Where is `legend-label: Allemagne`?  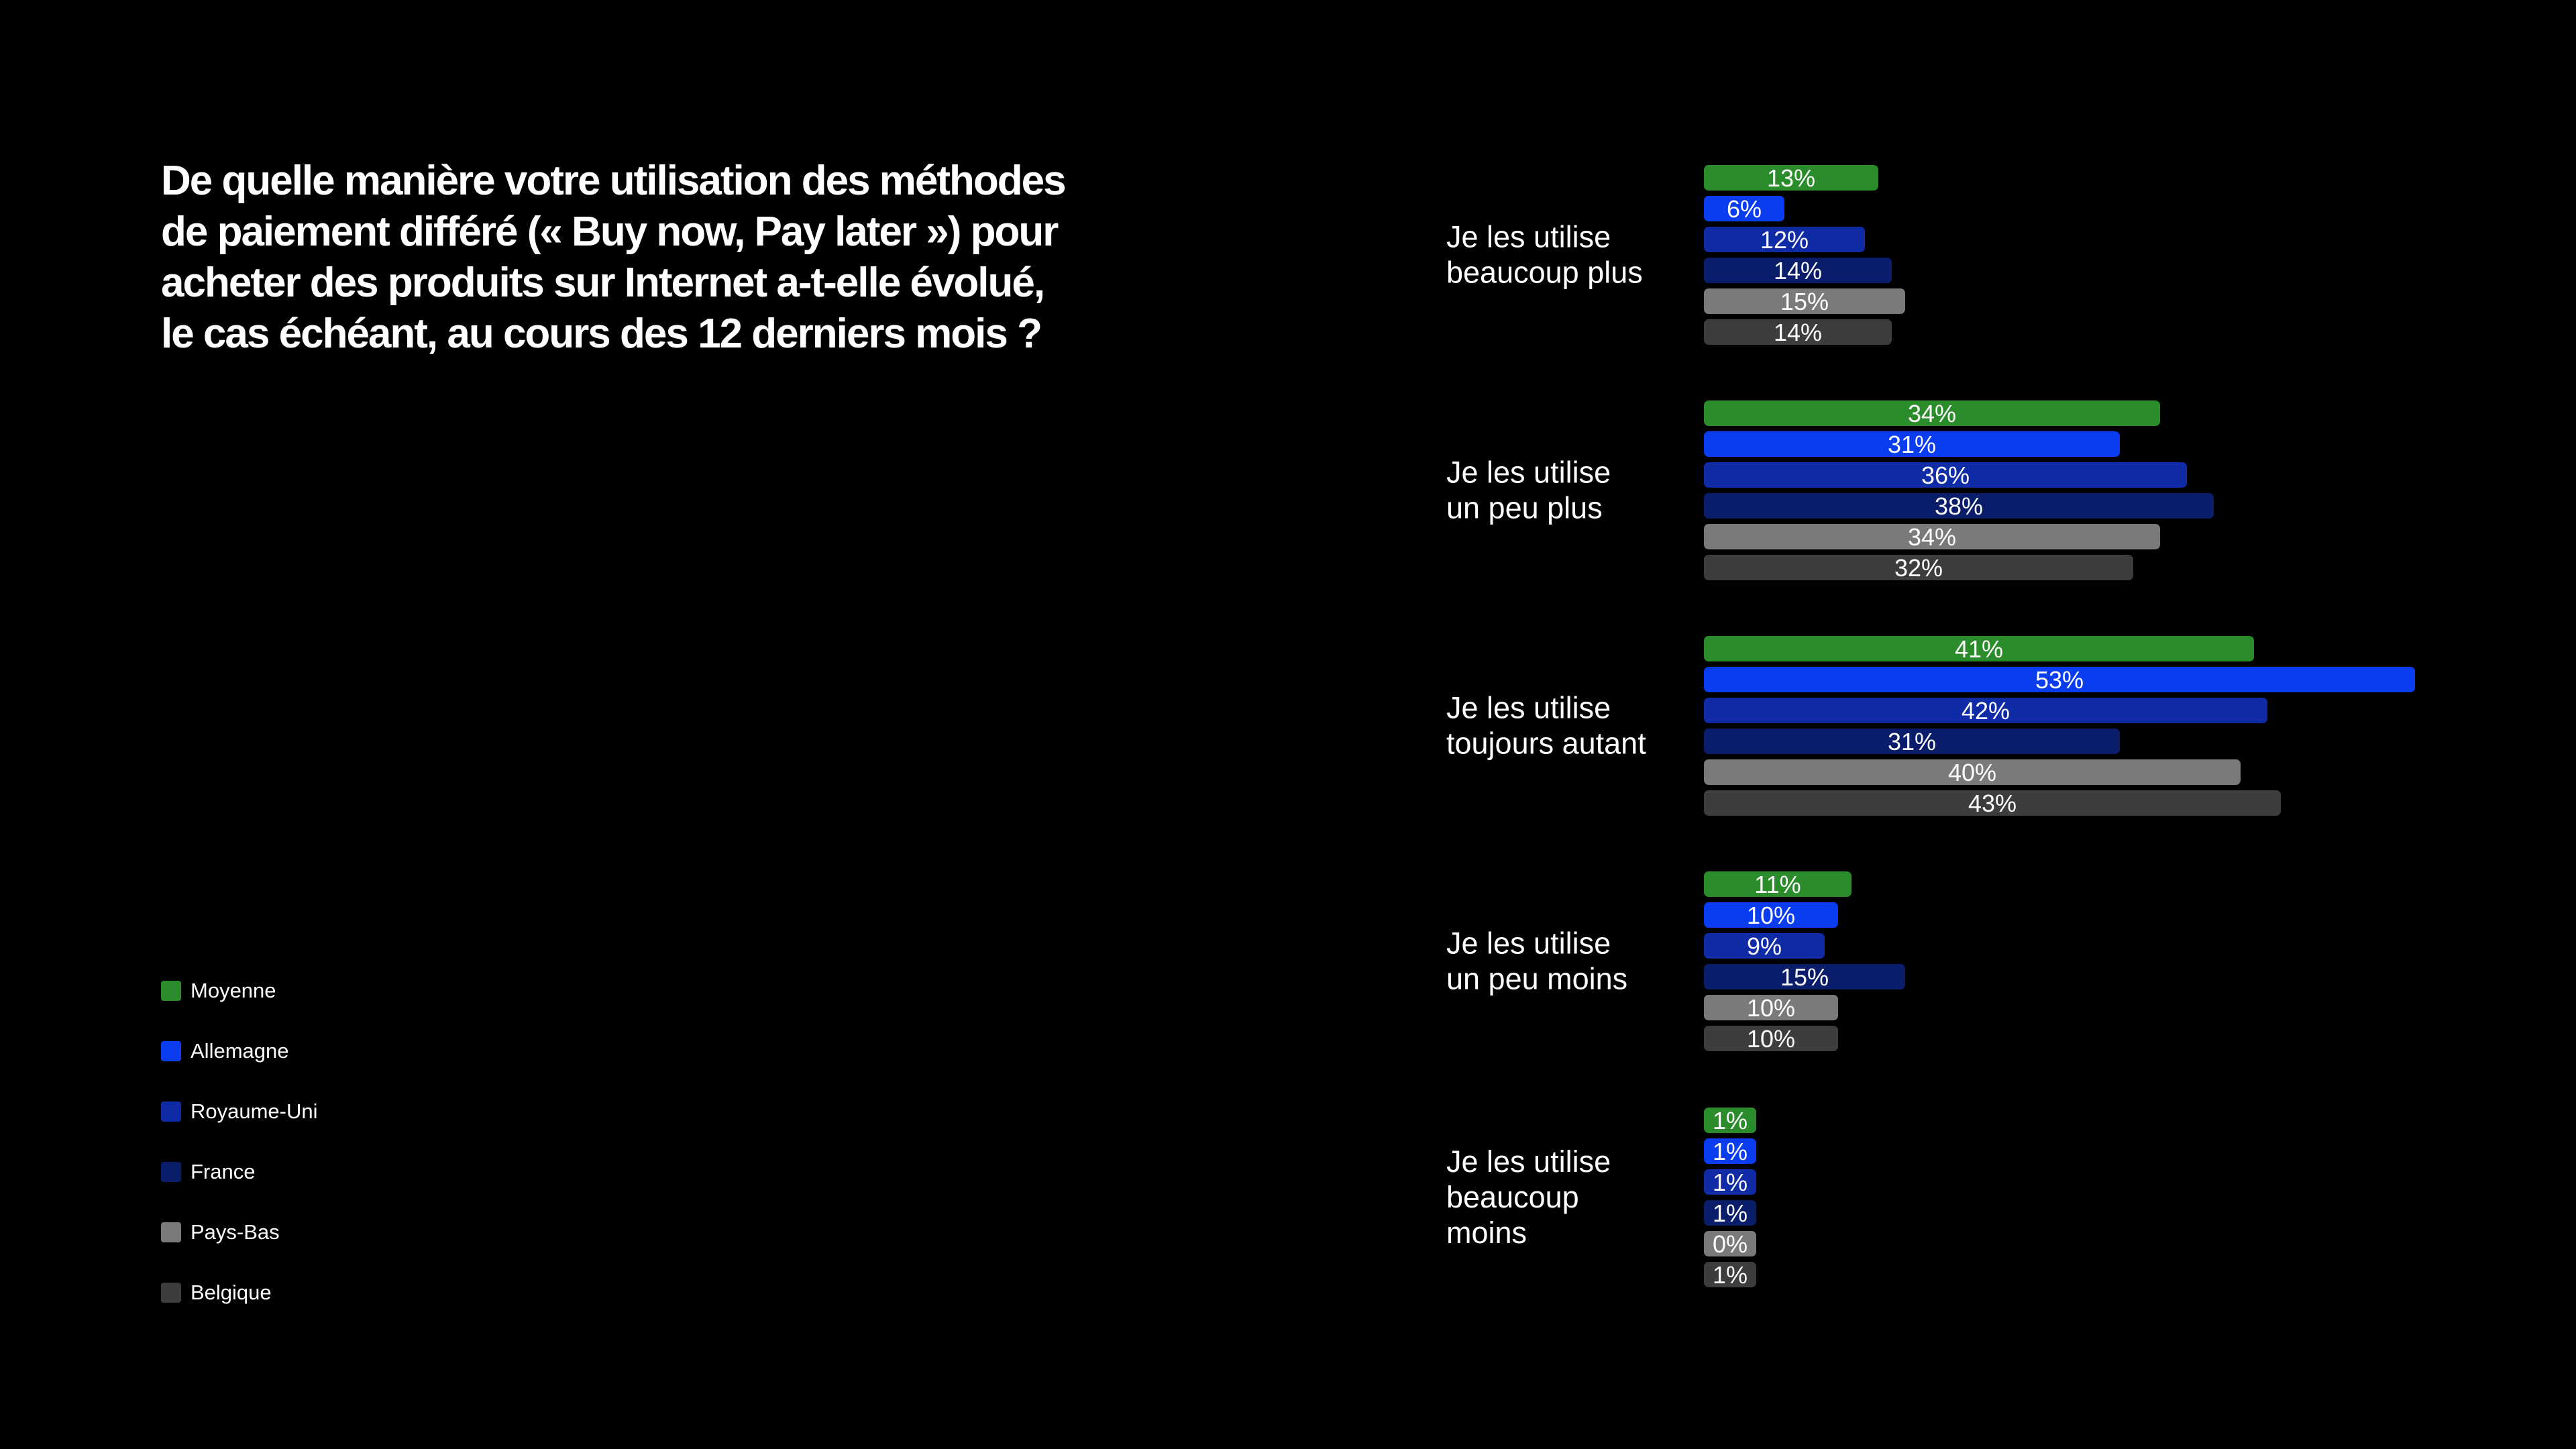 legend-label: Allemagne is located at coordinates (240, 1051).